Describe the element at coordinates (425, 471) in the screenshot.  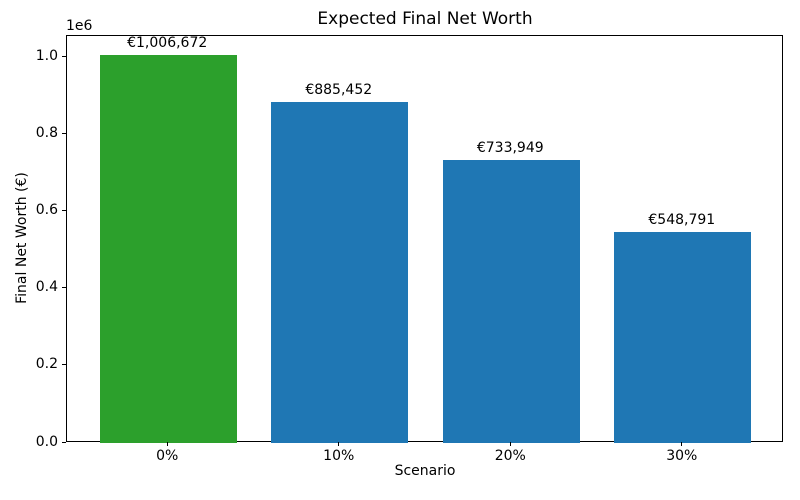
I see `x-axis-label: Scenario` at that location.